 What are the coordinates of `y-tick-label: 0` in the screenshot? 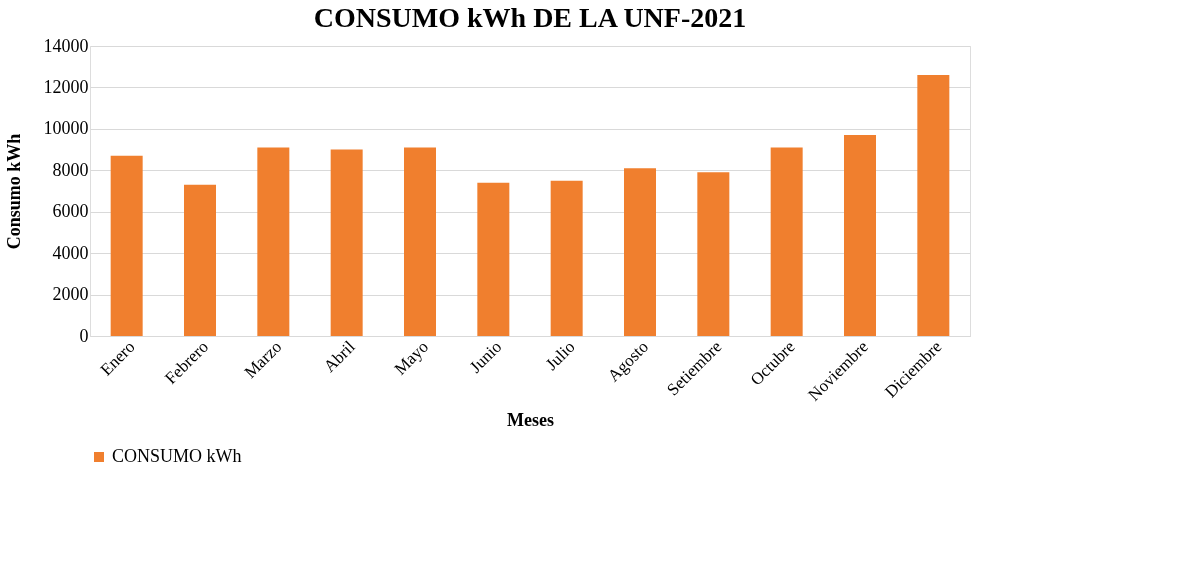 It's located at (84, 335).